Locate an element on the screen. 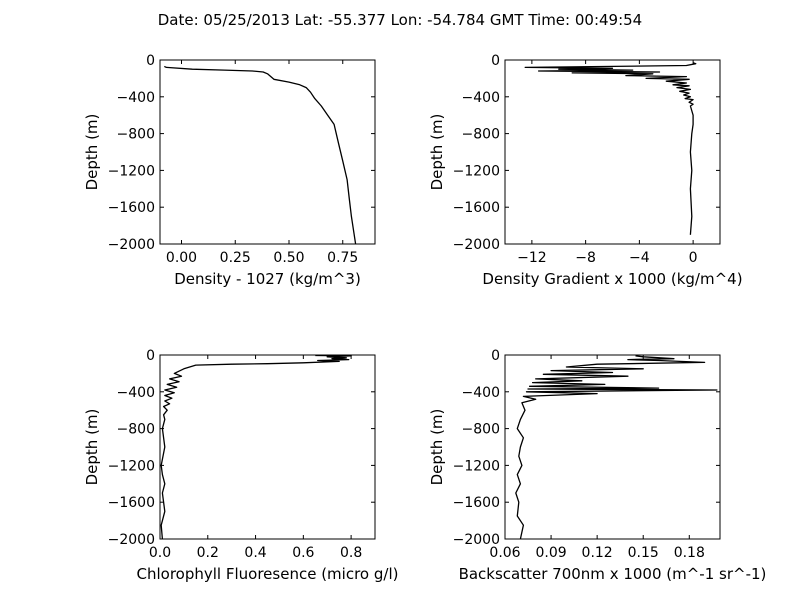 Image resolution: width=800 pixels, height=600 pixels. backscatter-y-tick-label: −400 is located at coordinates (481, 393).